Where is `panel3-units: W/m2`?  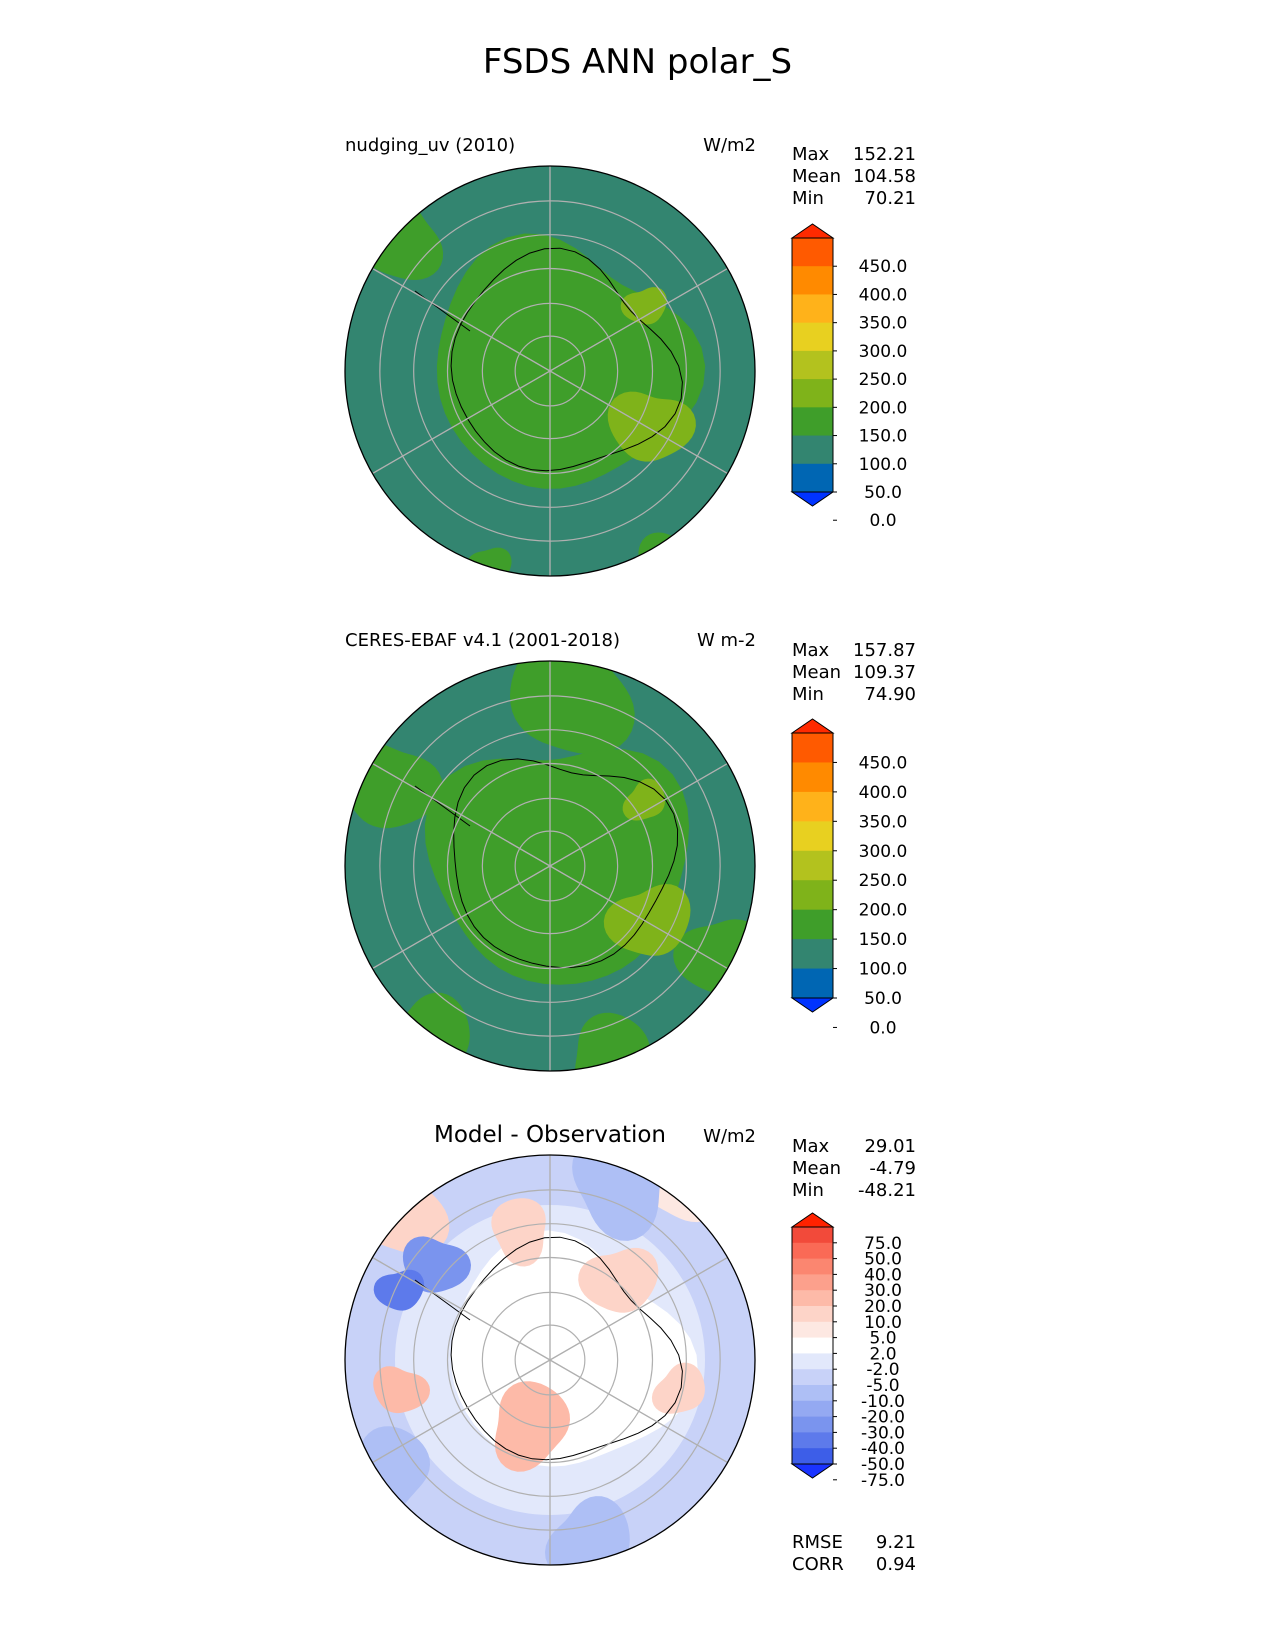
panel3-units: W/m2 is located at coordinates (729, 1136).